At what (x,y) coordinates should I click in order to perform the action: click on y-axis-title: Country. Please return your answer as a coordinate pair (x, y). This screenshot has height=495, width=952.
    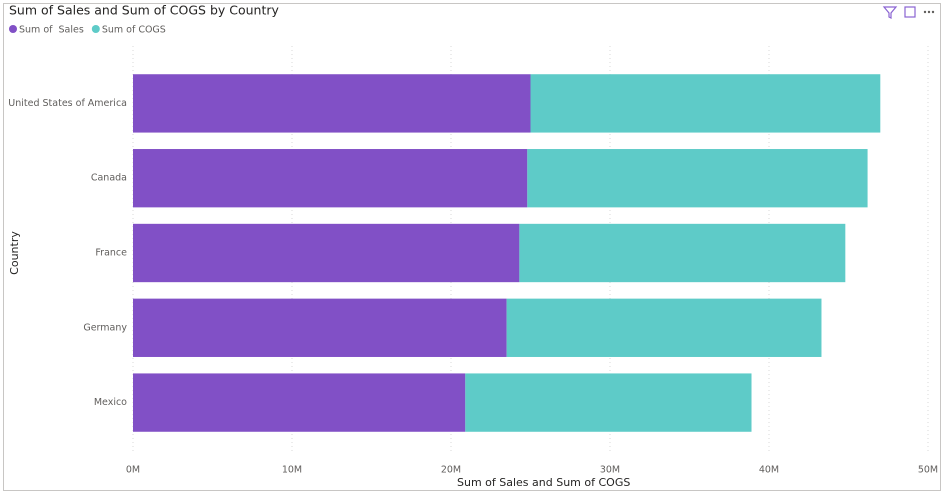
    Looking at the image, I should click on (14, 253).